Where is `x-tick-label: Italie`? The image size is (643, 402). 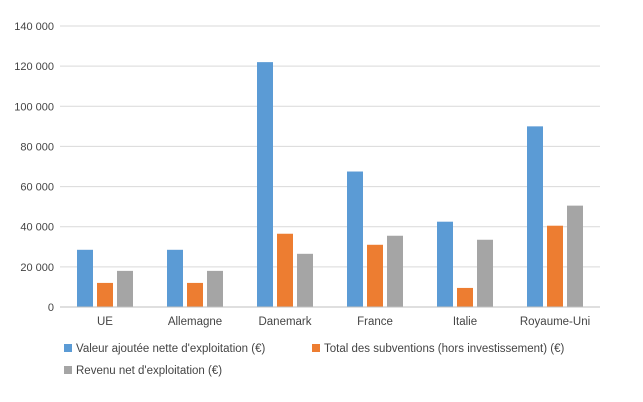
x-tick-label: Italie is located at coordinates (465, 322).